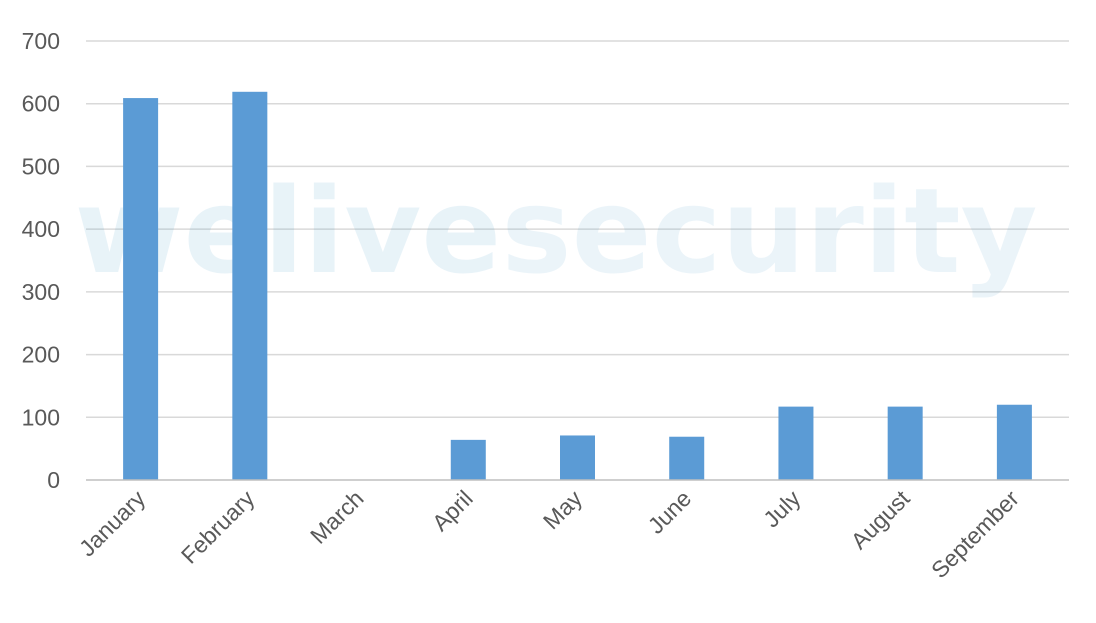 The height and width of the screenshot is (623, 1096). Describe the element at coordinates (41, 292) in the screenshot. I see `y-tick-label: 300` at that location.